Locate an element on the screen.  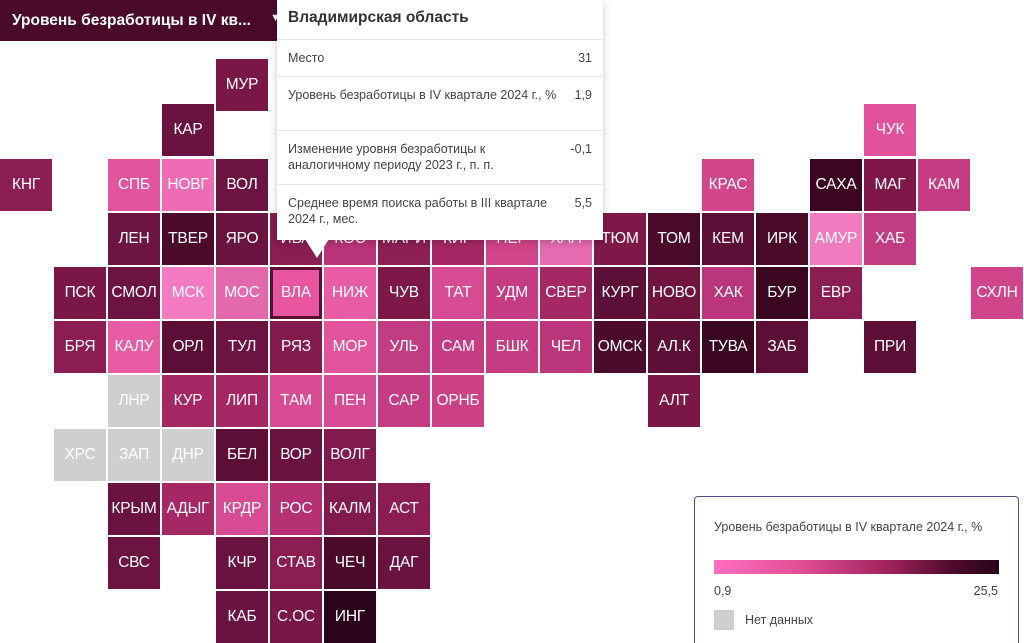
region-tile-label: С.ОС is located at coordinates (296, 616).